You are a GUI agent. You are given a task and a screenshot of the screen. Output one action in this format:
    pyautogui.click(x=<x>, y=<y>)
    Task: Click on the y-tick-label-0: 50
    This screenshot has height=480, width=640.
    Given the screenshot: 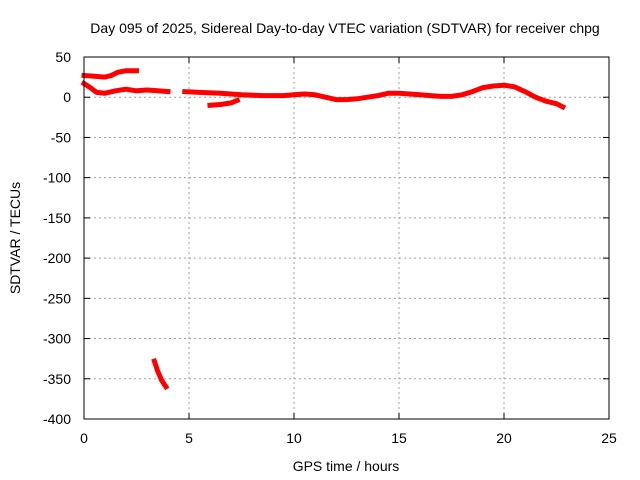 What is the action you would take?
    pyautogui.click(x=63, y=57)
    